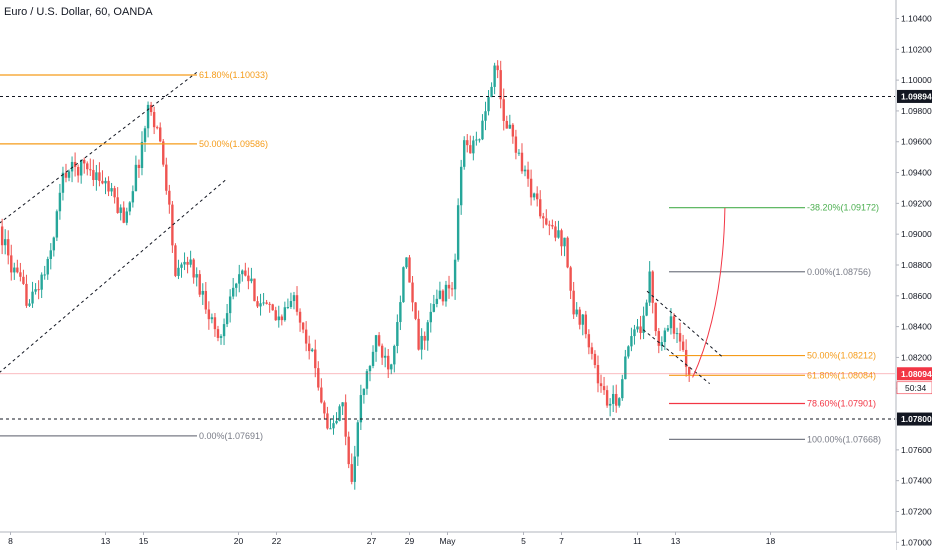  What do you see at coordinates (523, 541) in the screenshot?
I see `x-tick-label-8: 5` at bounding box center [523, 541].